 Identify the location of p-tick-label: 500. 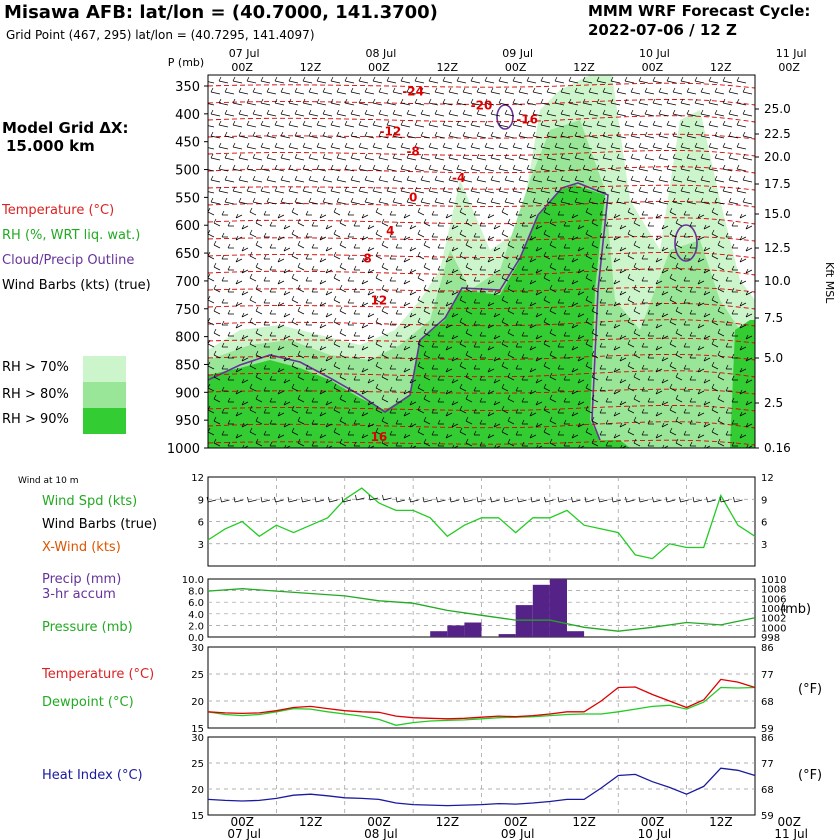
(187, 171).